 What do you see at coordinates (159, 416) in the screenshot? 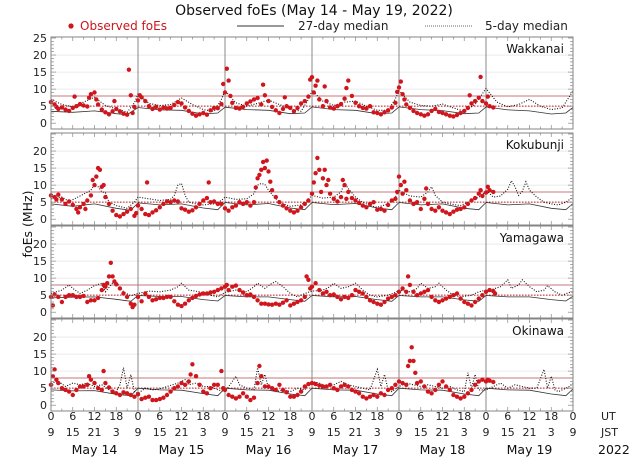
I see `x-tick-label-ut: 6` at bounding box center [159, 416].